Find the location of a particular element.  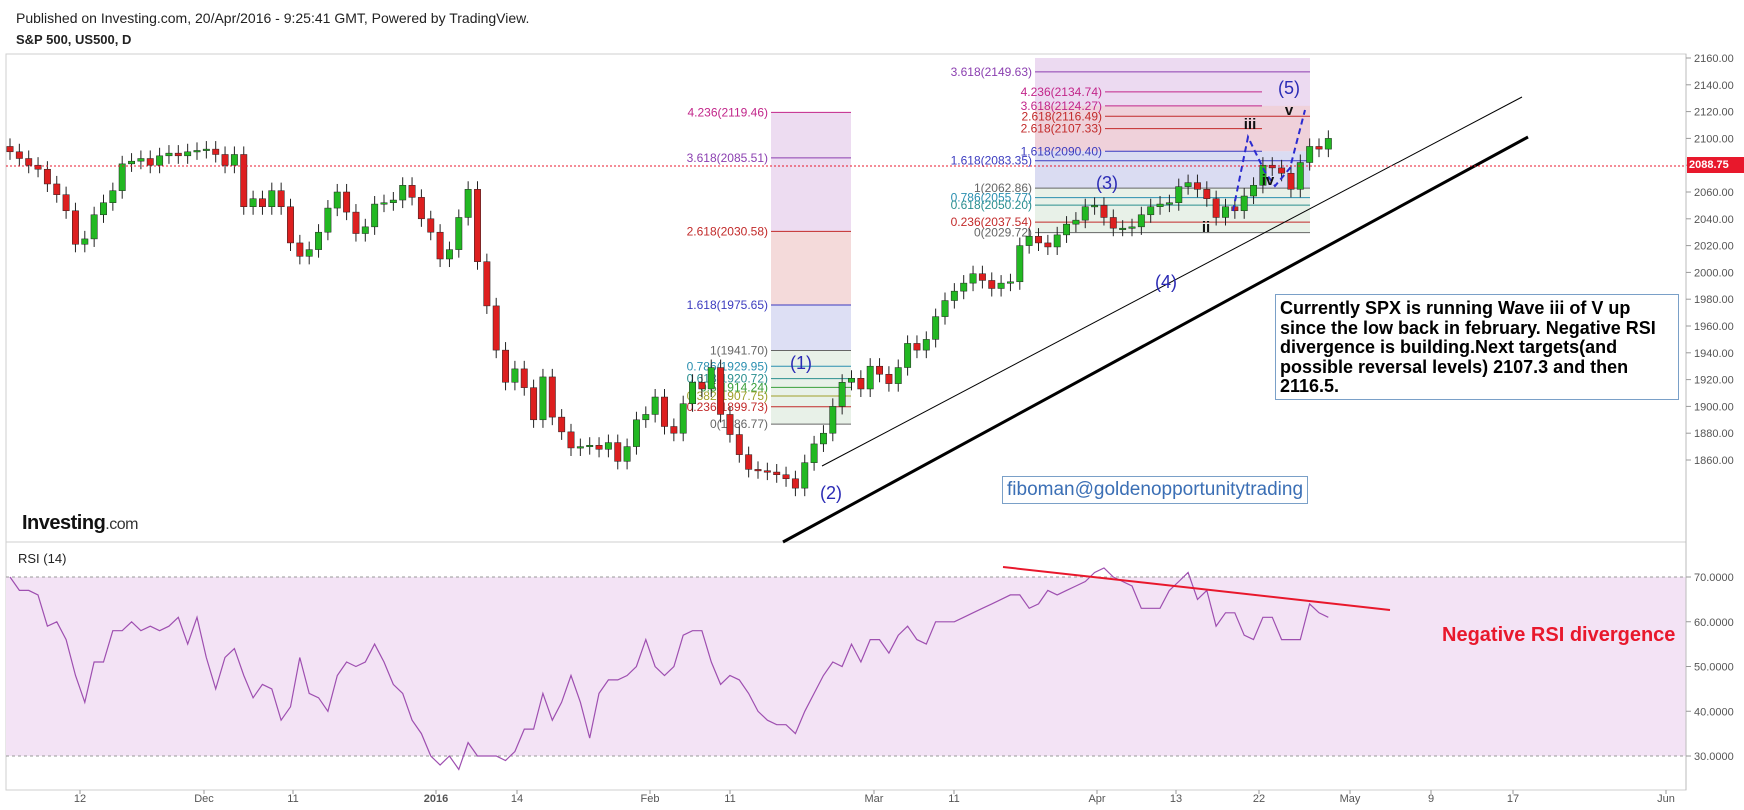

x-tick-label: 17 is located at coordinates (1513, 799).